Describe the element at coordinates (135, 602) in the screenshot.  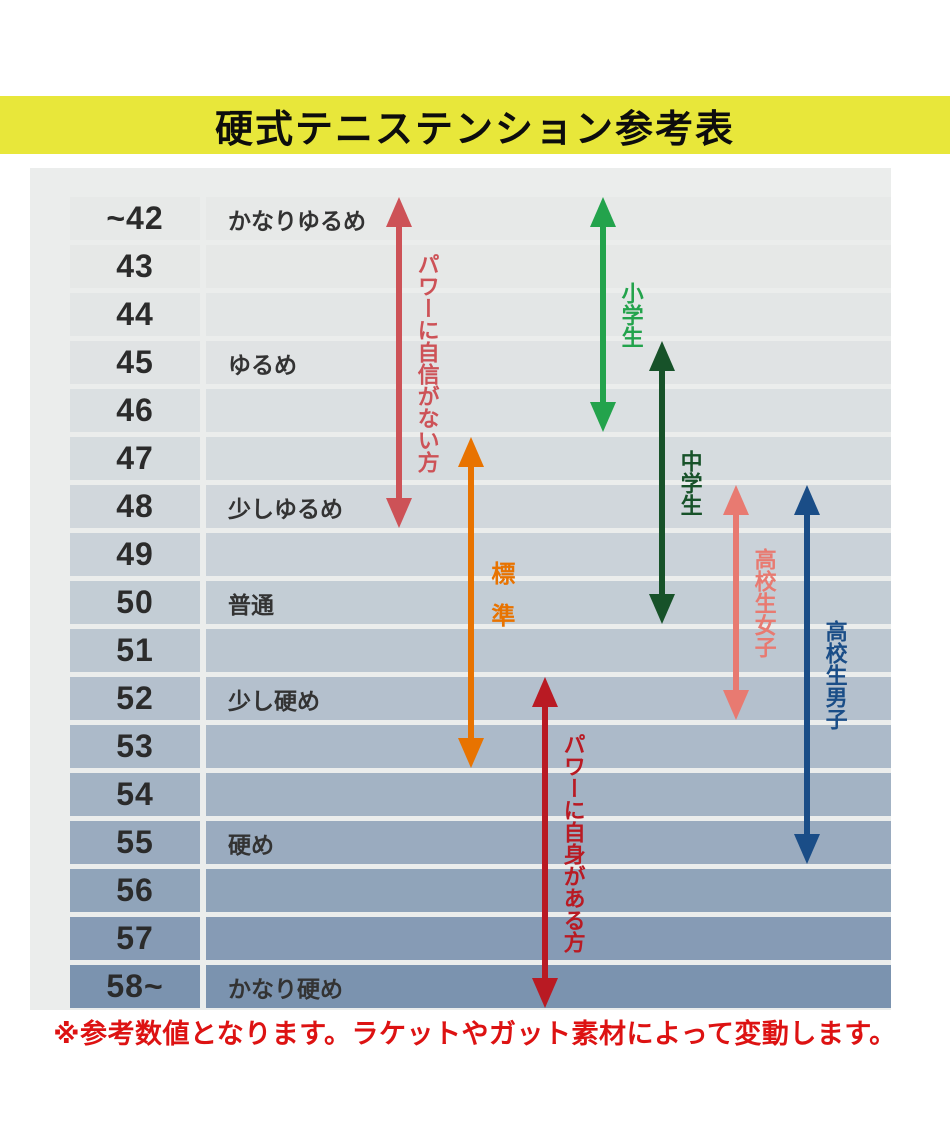
I see `tension-value: 50` at that location.